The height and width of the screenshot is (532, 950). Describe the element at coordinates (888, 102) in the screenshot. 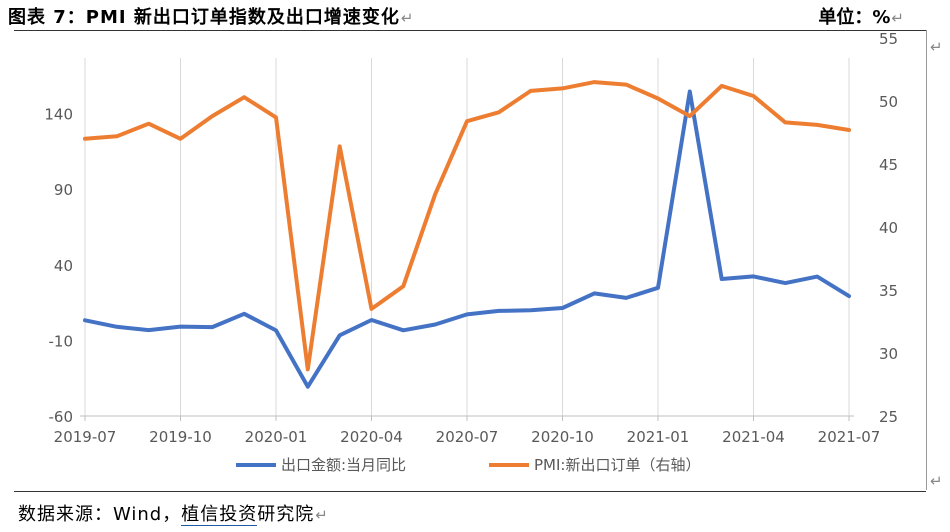

I see `y-right-tick-label: 50` at that location.